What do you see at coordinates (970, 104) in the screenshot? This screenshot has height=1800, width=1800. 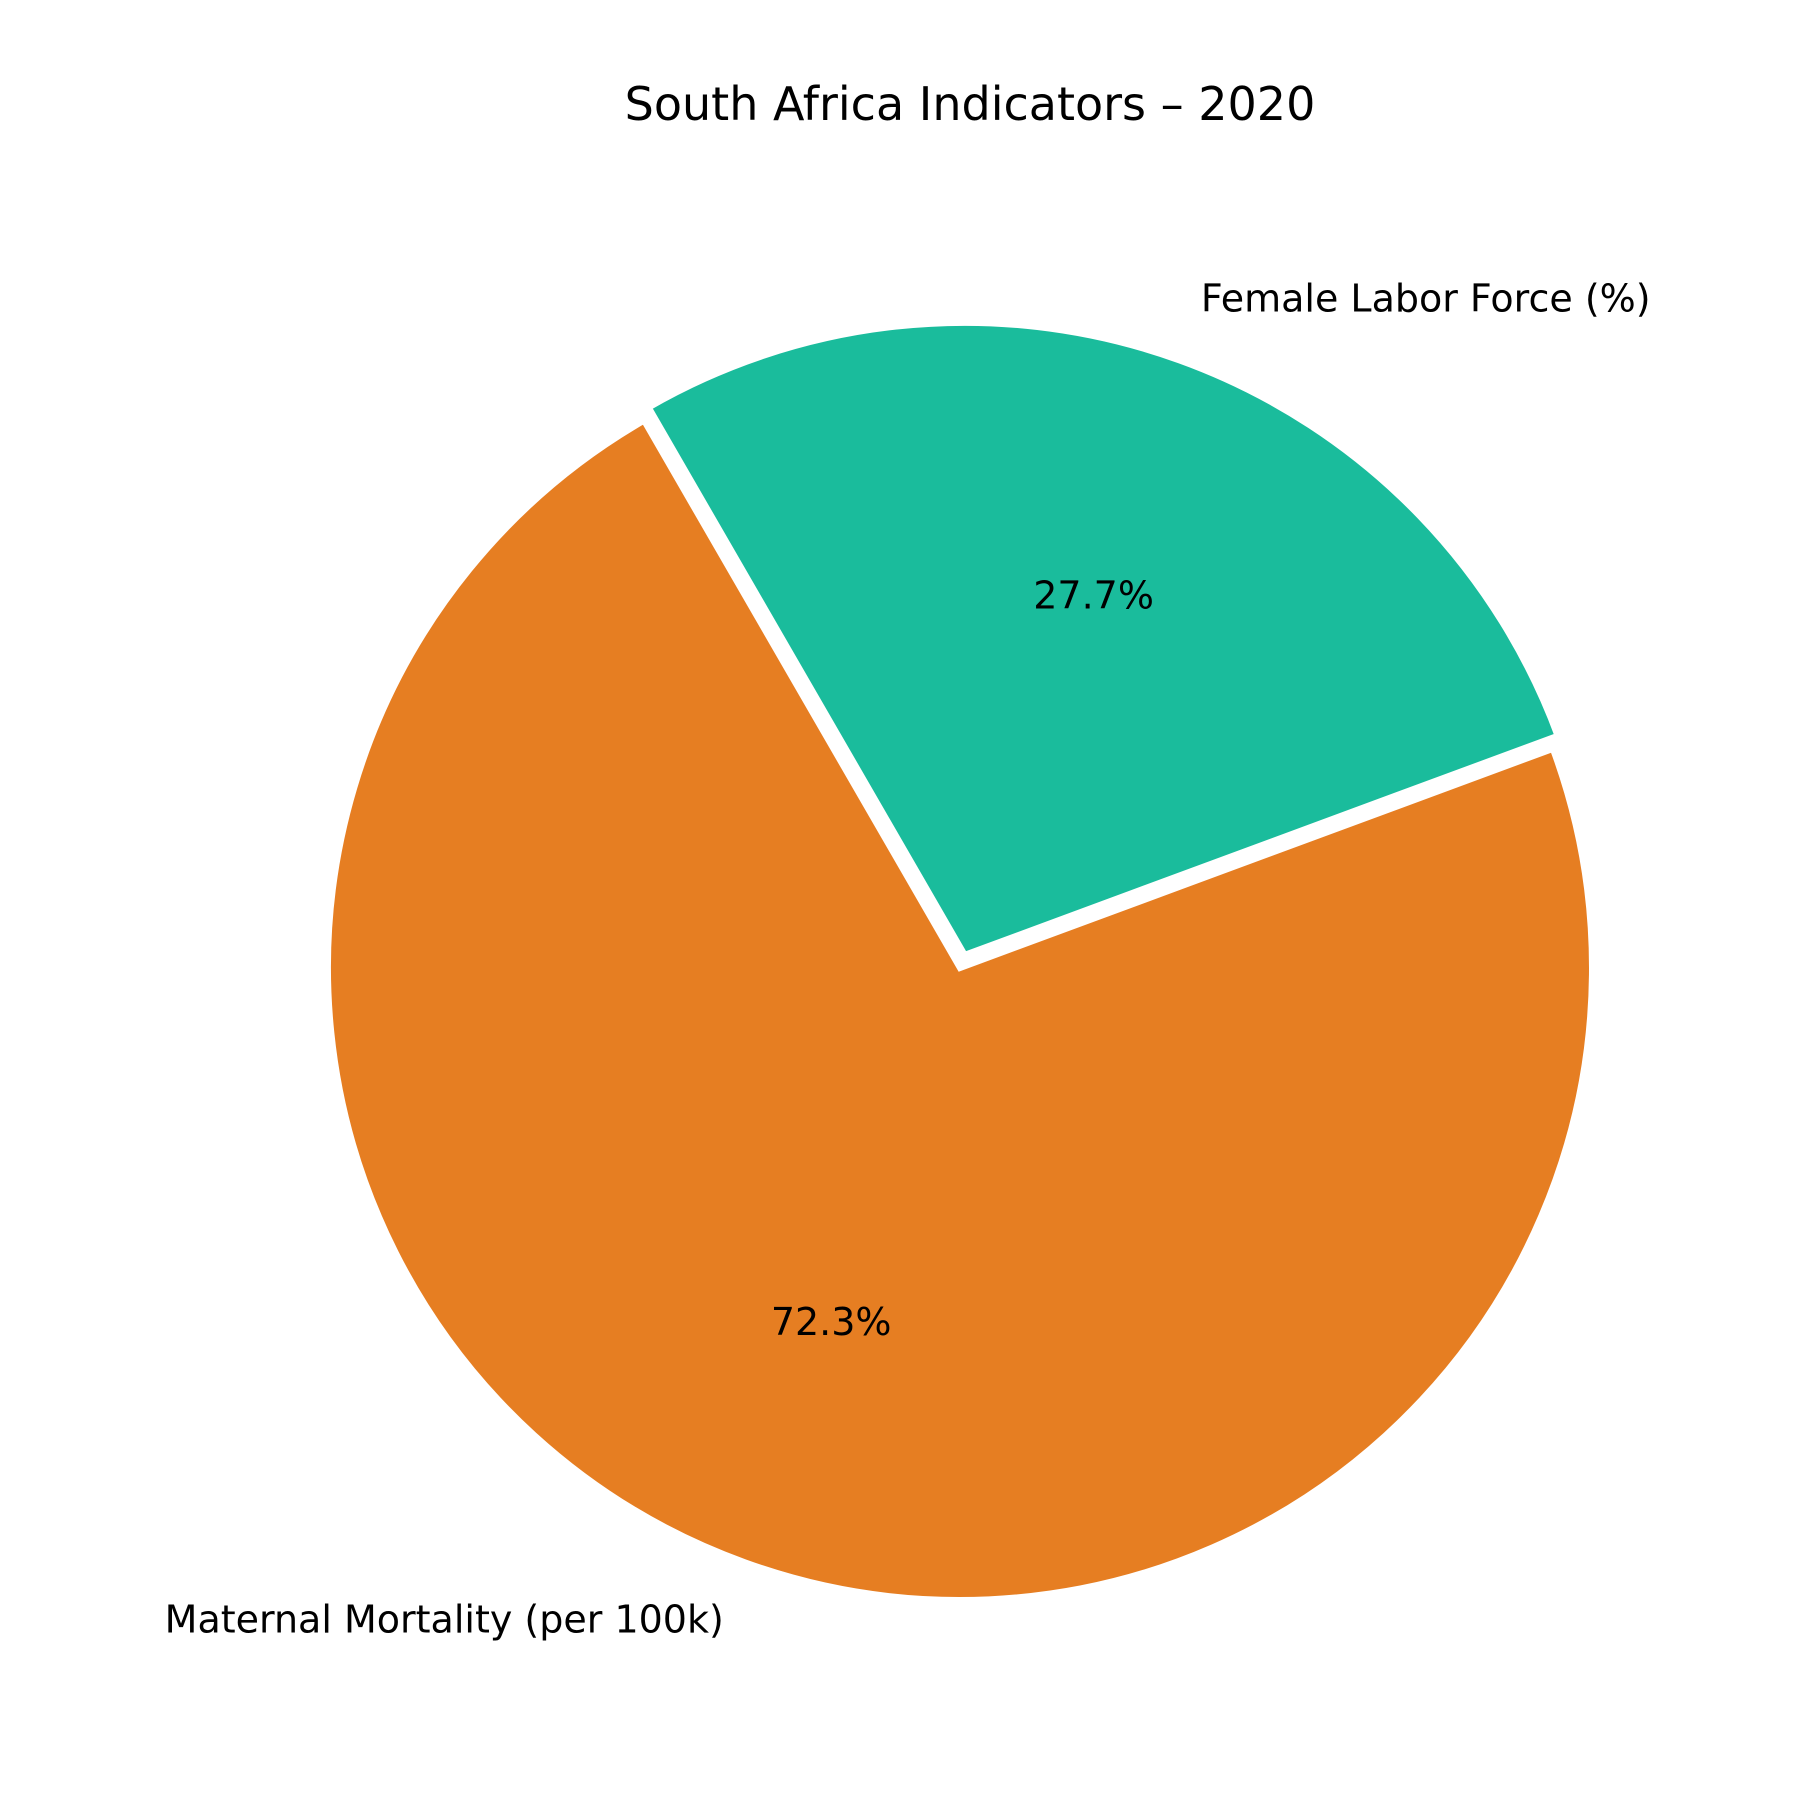 I see `chart-title: South Africa Indicators – 2020` at bounding box center [970, 104].